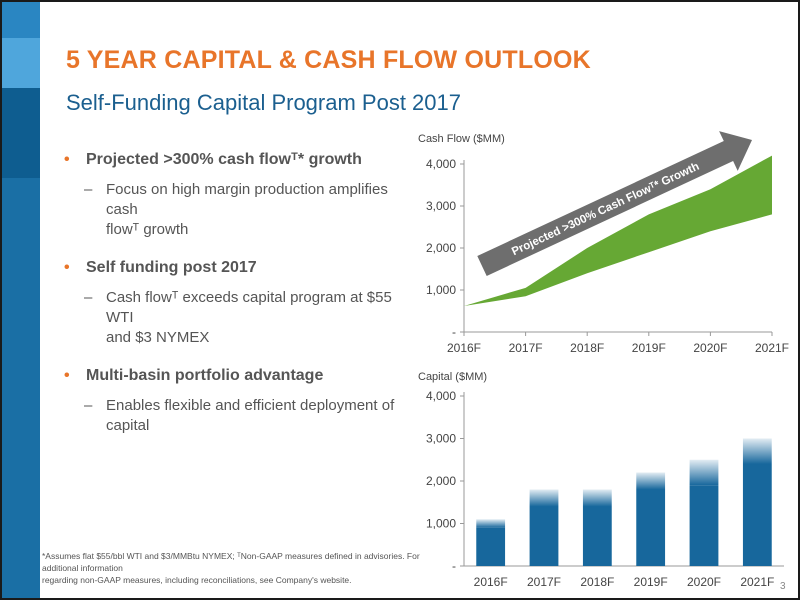 Image resolution: width=800 pixels, height=600 pixels. I want to click on bullet-text: Projected >300% cash flowᵀ* growth, so click(224, 159).